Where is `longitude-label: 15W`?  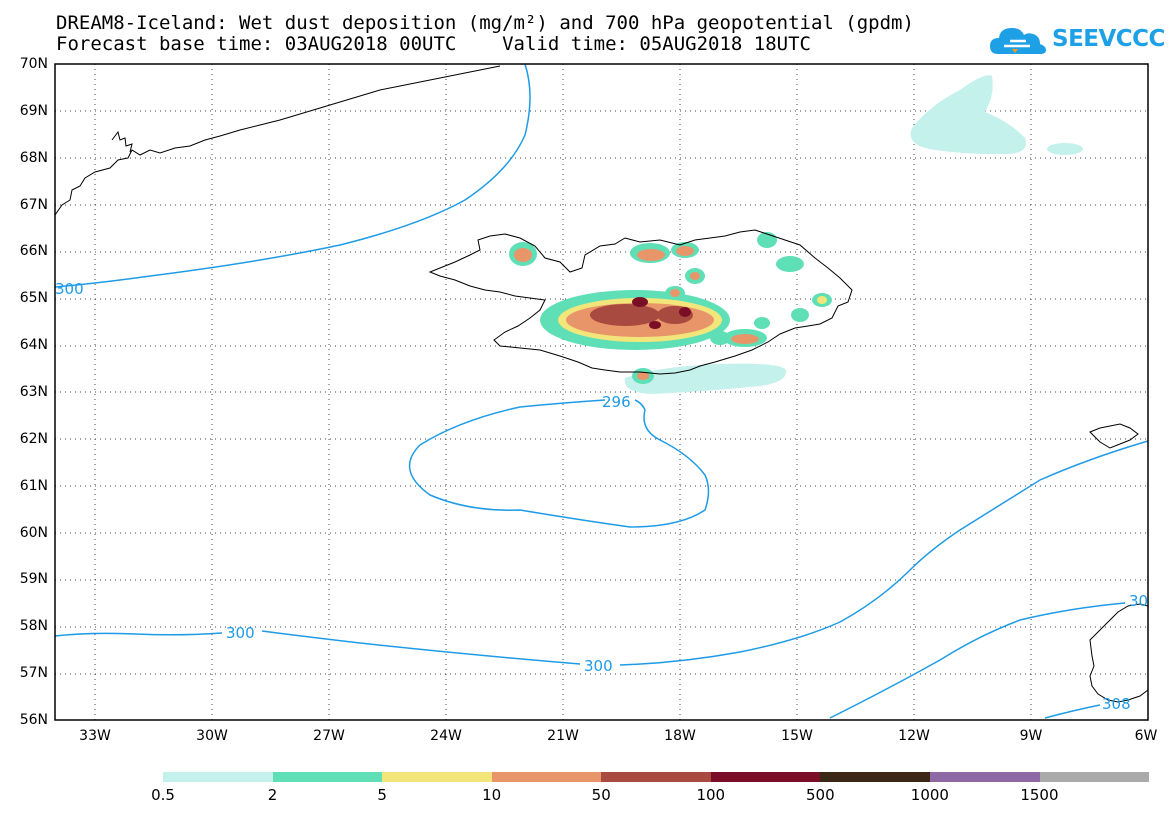 longitude-label: 15W is located at coordinates (797, 736).